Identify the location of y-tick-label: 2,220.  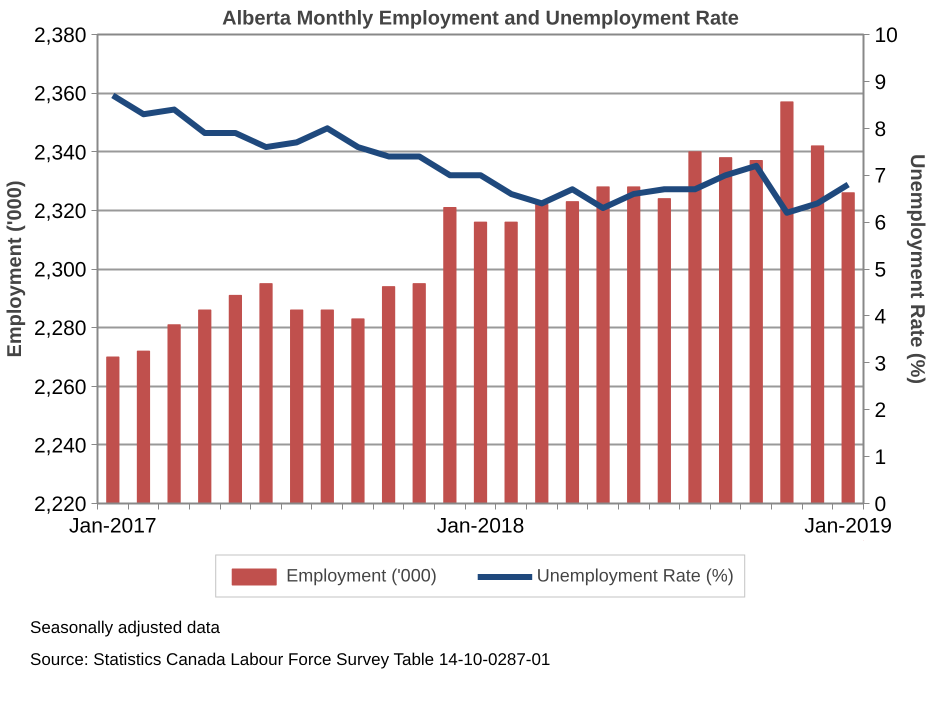
(60, 504).